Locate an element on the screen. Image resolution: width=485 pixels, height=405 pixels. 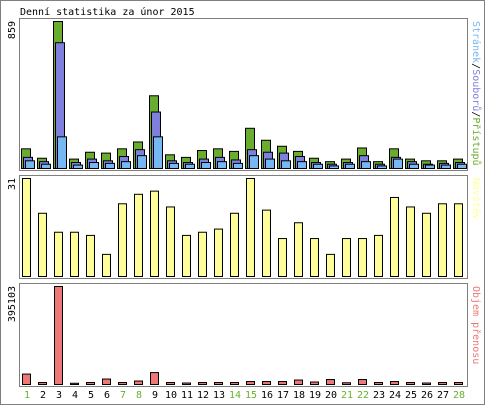
bar-stránek-day-28 is located at coordinates (462, 166).